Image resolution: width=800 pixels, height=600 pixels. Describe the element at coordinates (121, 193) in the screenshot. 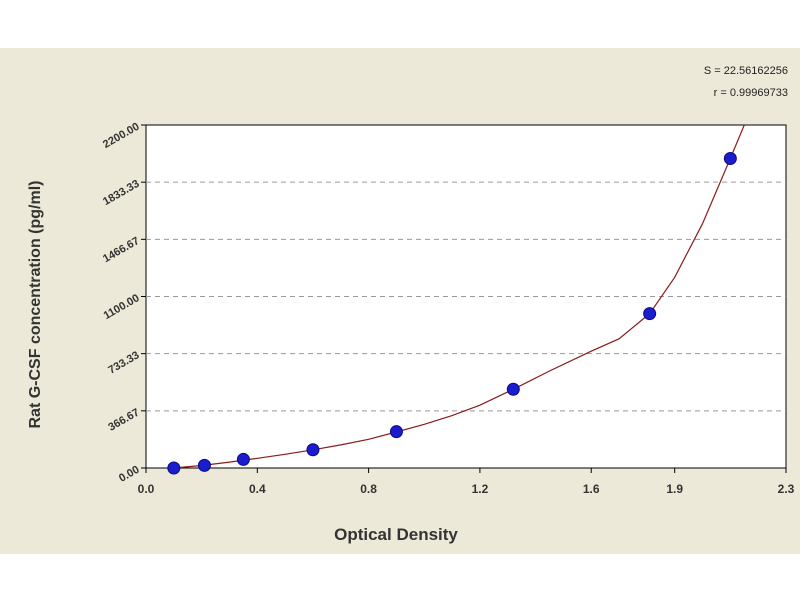

I see `y-tick-label-5: 1833.33` at that location.